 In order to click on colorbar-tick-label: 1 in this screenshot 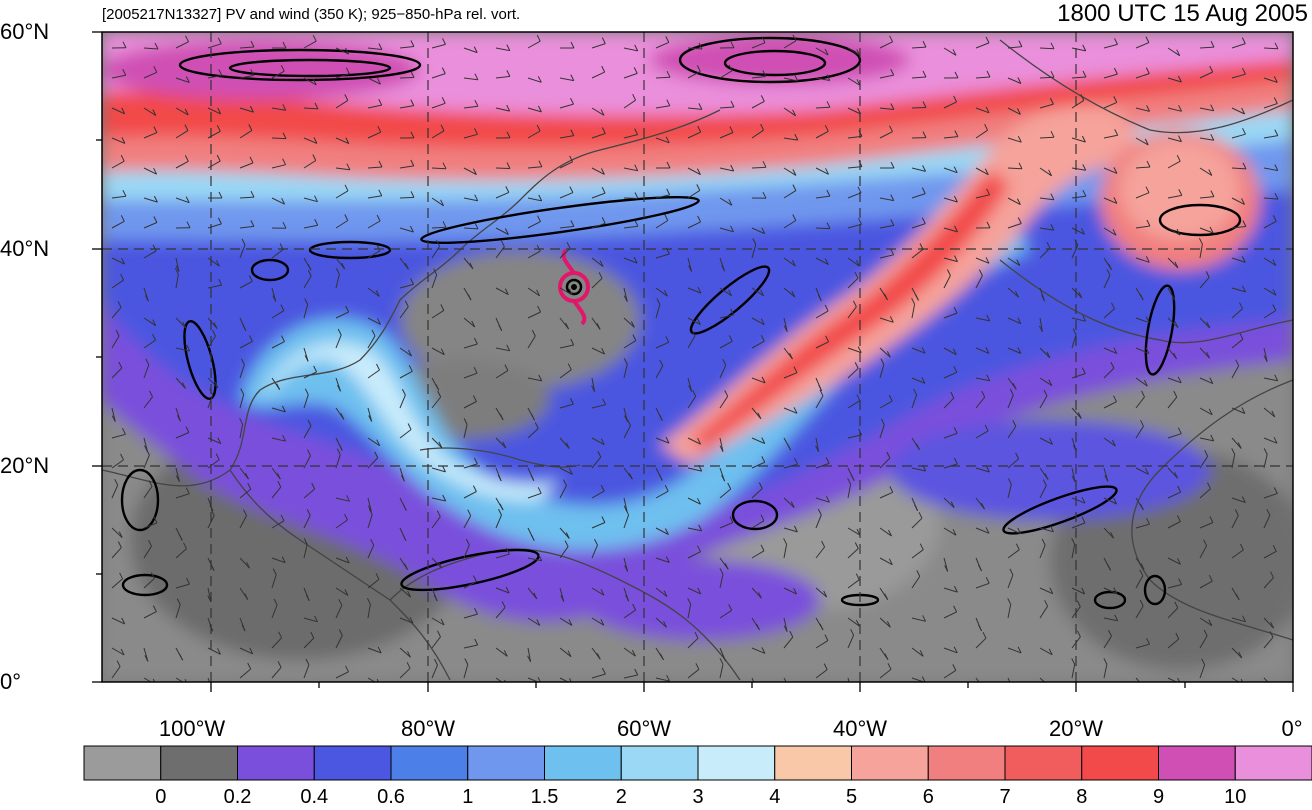, I will do `click(468, 797)`.